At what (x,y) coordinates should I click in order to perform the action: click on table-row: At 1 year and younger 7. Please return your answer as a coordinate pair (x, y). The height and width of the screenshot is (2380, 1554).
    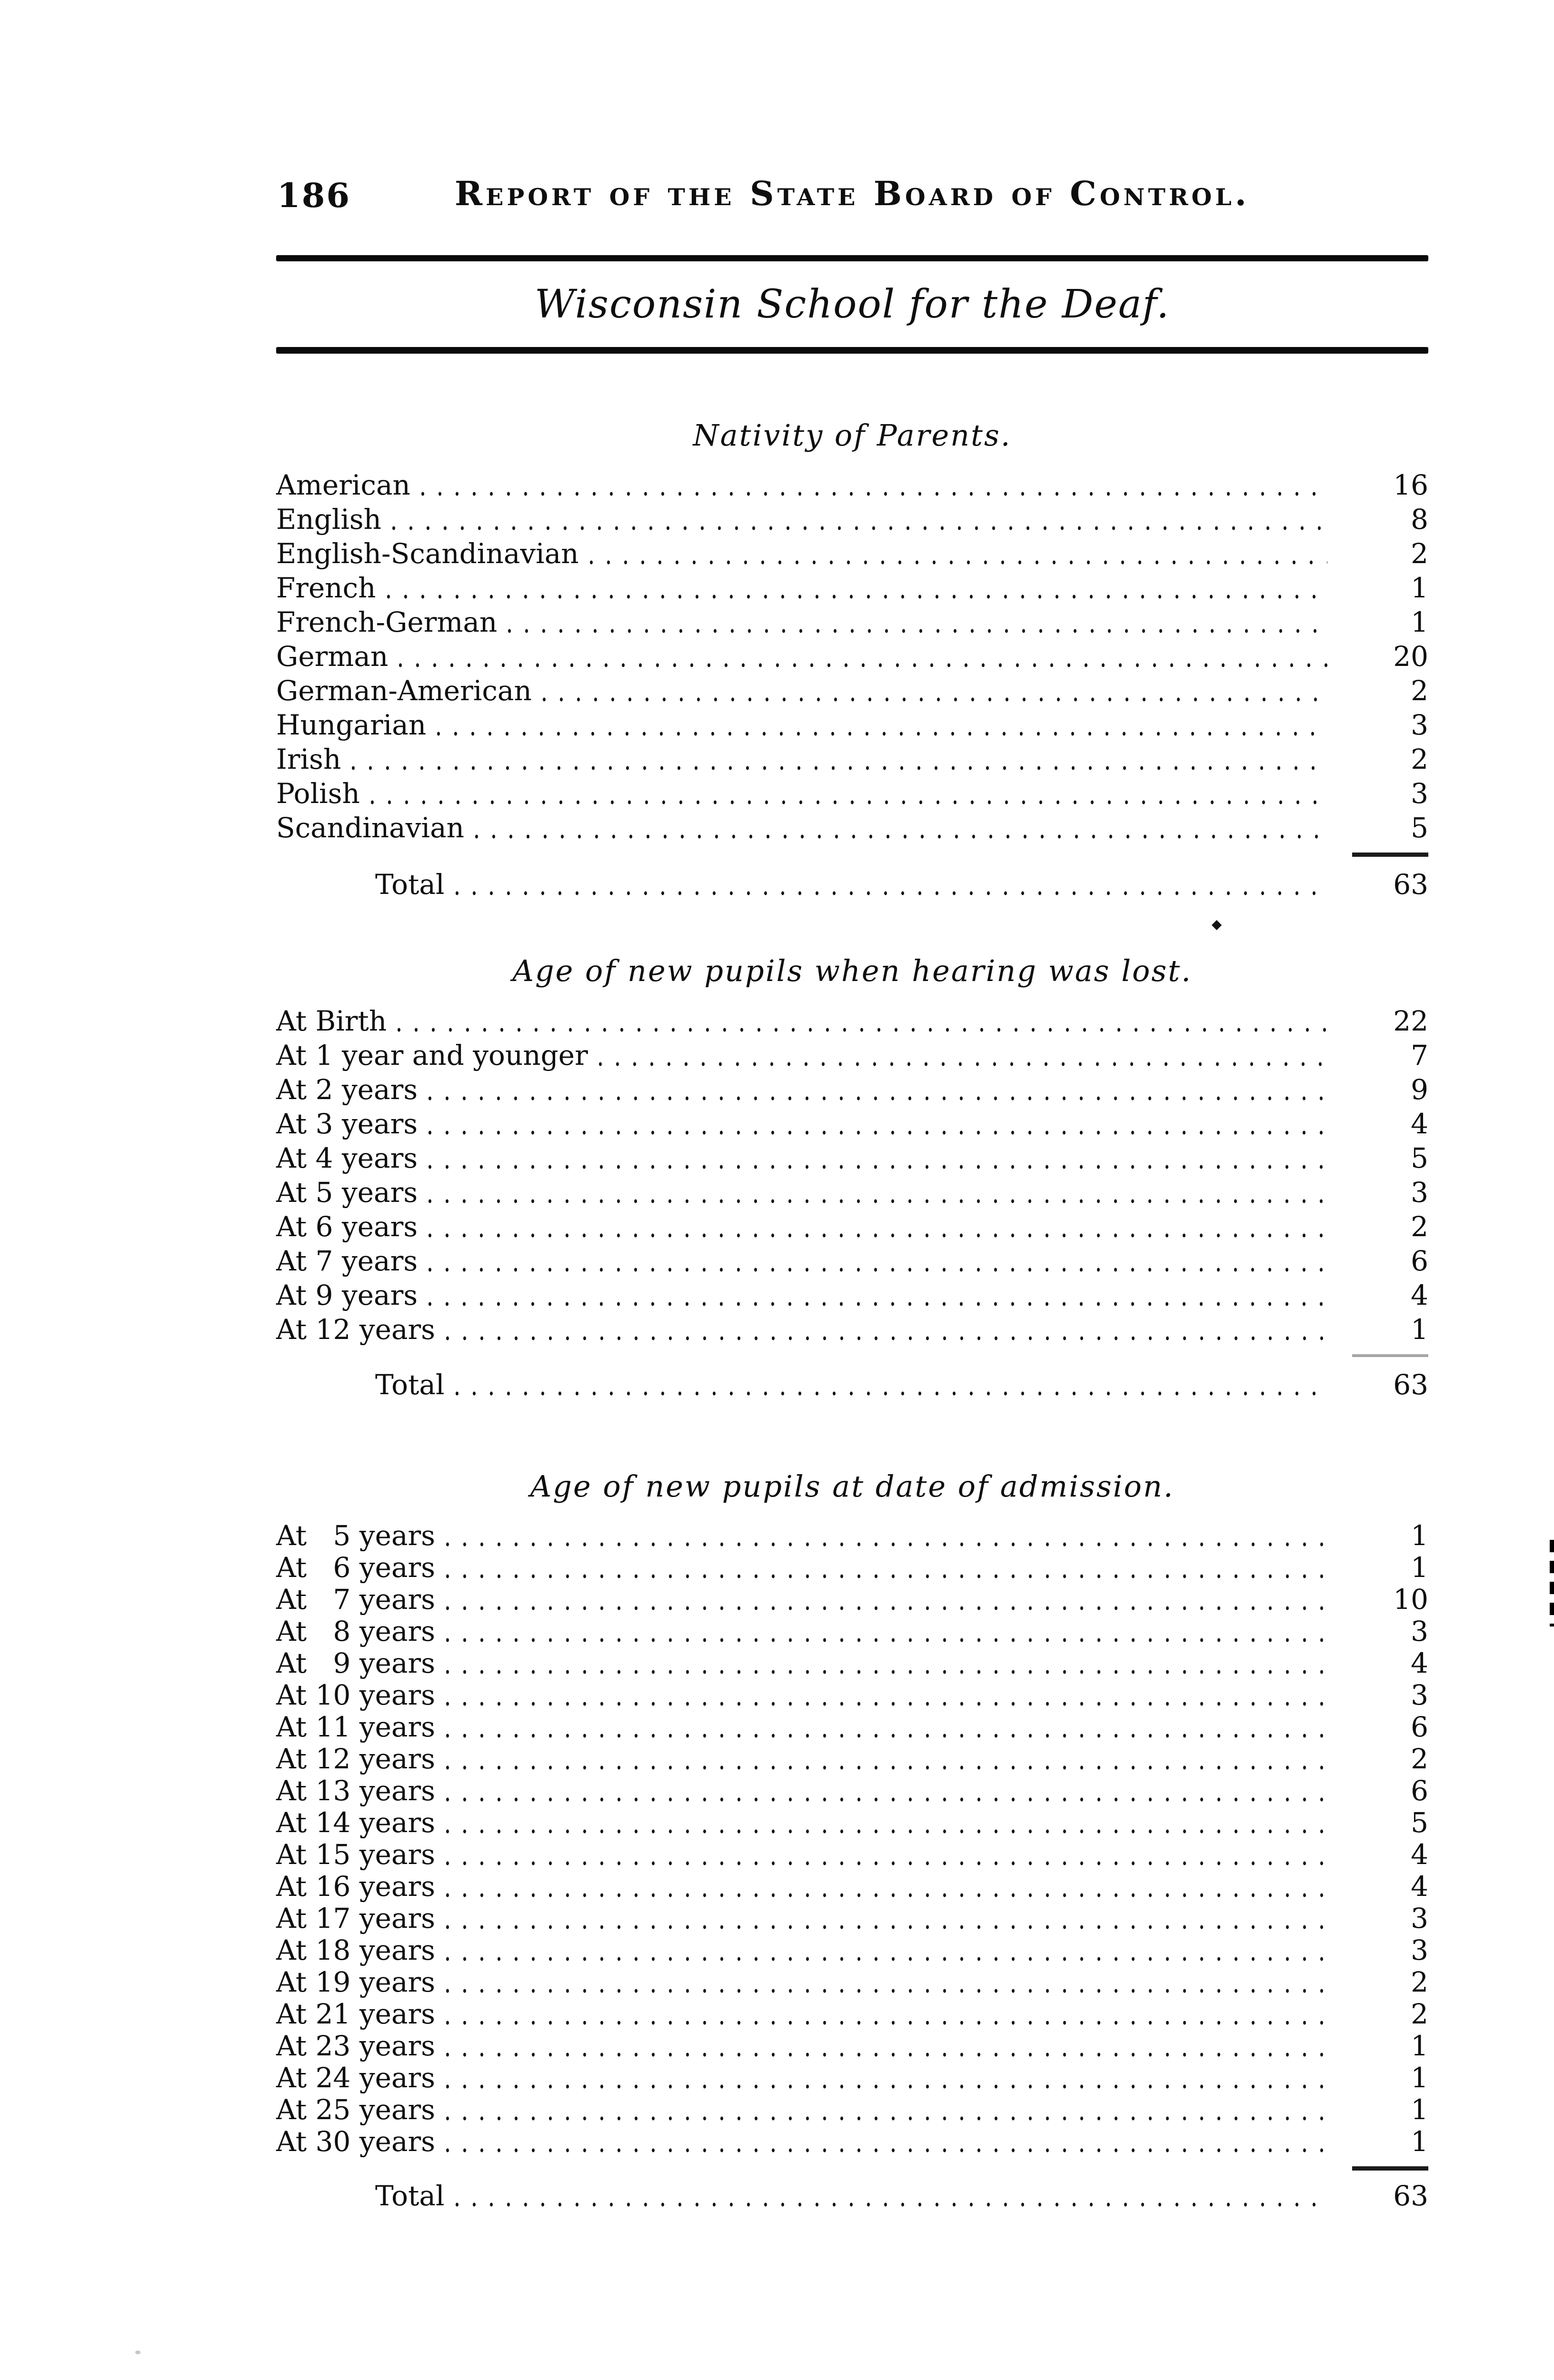
    Looking at the image, I should click on (852, 1052).